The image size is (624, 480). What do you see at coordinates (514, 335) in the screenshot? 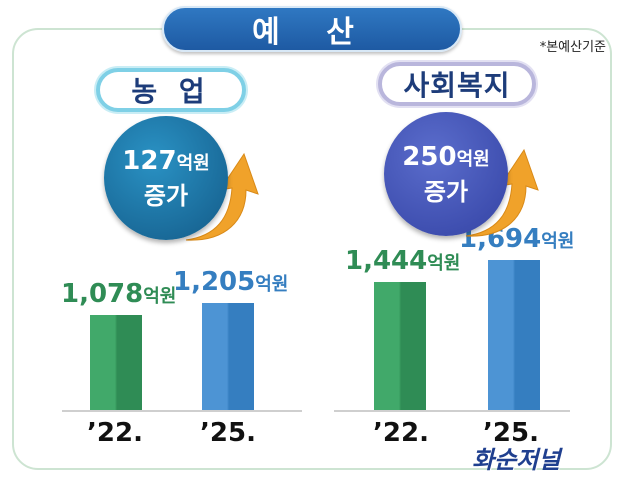
I see `bar-welfare-2025` at bounding box center [514, 335].